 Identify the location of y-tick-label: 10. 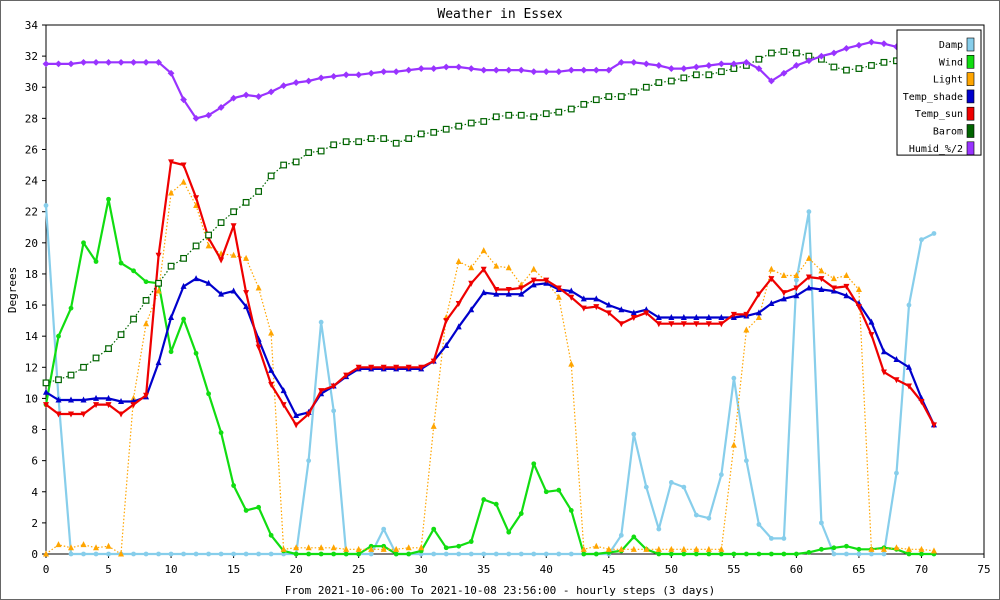
(31, 398).